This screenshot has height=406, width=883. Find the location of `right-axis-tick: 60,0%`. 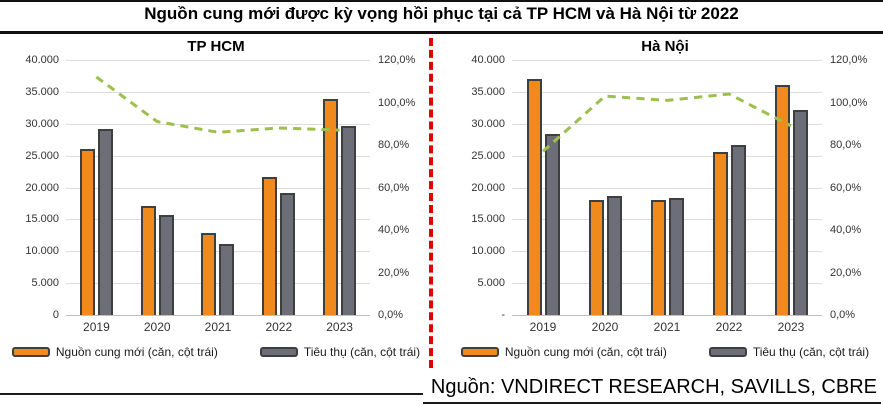

right-axis-tick: 60,0% is located at coordinates (846, 187).